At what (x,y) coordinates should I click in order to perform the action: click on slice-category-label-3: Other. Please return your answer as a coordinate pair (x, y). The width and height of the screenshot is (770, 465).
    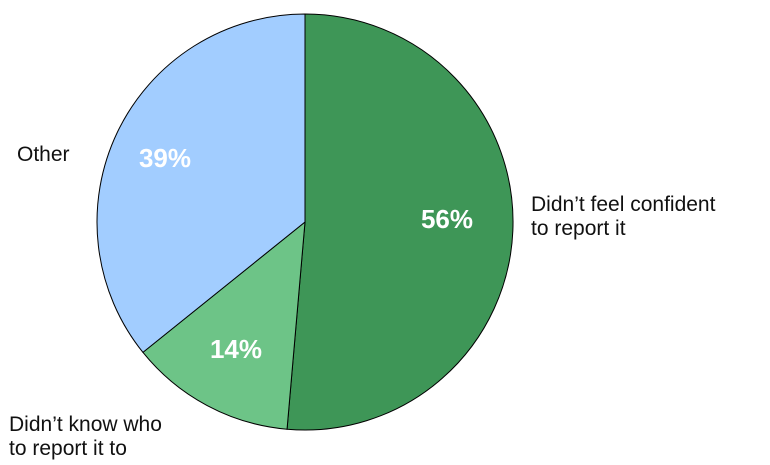
    Looking at the image, I should click on (43, 154).